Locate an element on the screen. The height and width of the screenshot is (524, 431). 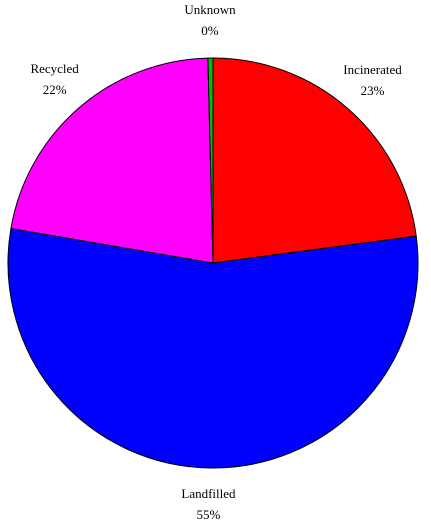
slice-value-label: 23% is located at coordinates (373, 90).